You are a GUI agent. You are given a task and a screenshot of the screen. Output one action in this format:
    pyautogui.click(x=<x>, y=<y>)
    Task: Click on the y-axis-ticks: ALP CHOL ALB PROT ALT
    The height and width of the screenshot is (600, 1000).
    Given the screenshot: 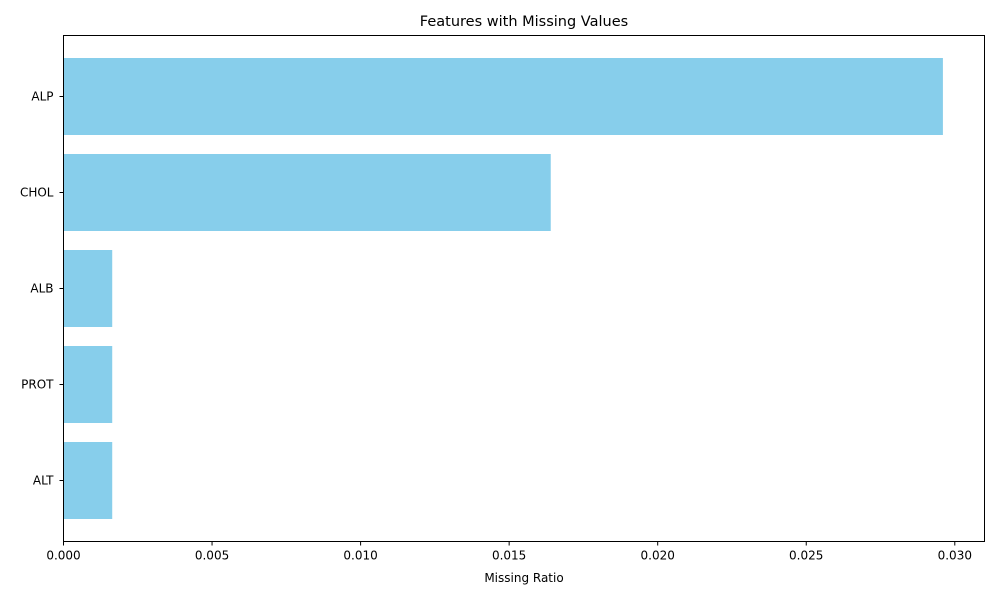 What is the action you would take?
    pyautogui.click(x=42, y=289)
    